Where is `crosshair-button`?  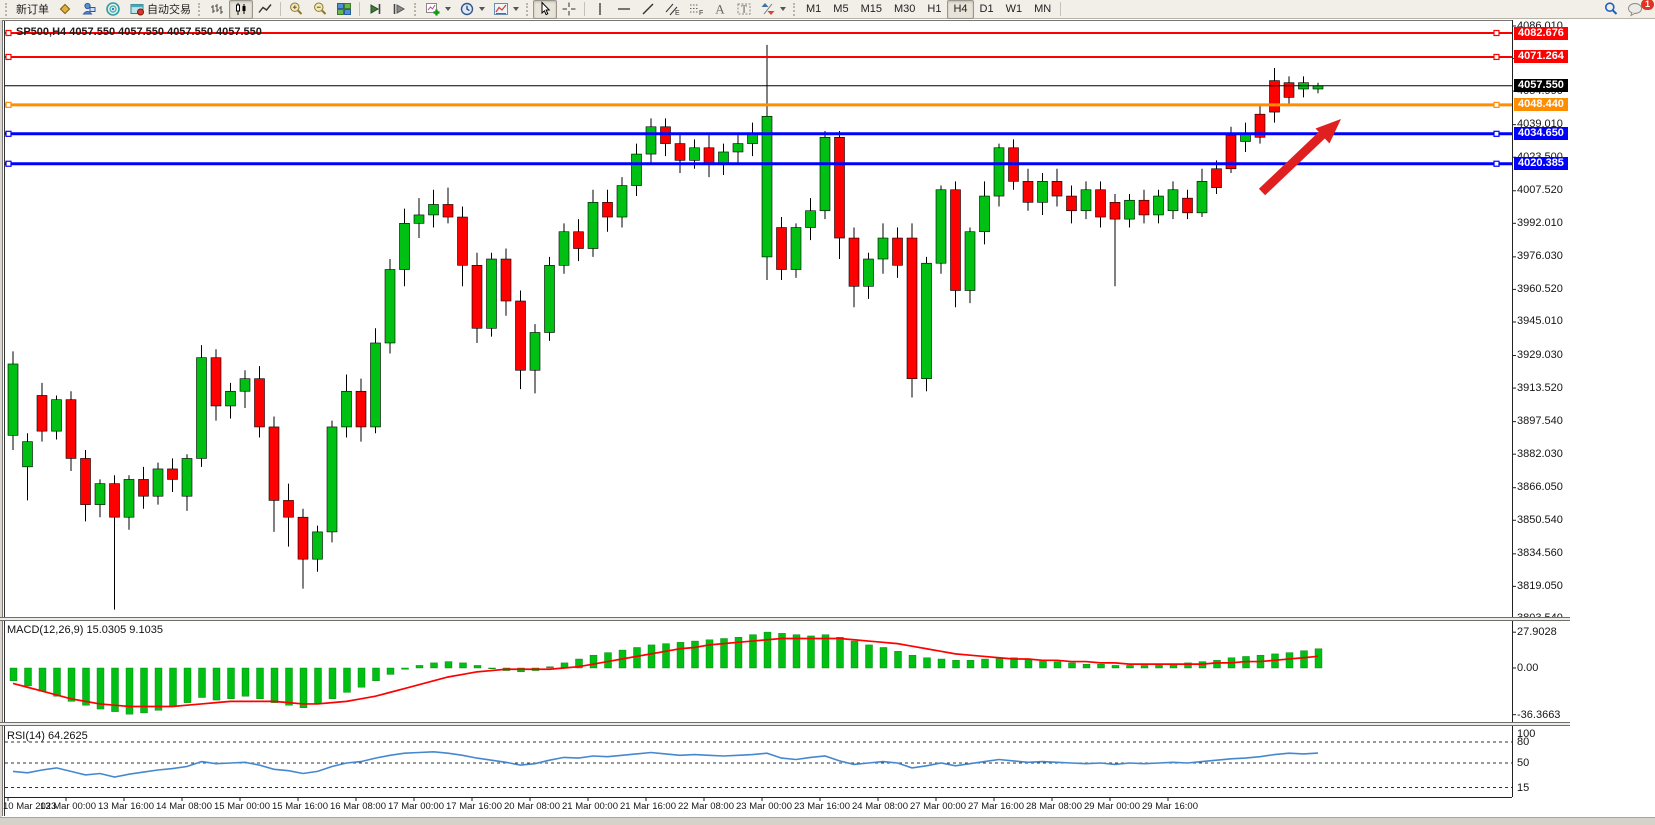
crosshair-button is located at coordinates (569, 9).